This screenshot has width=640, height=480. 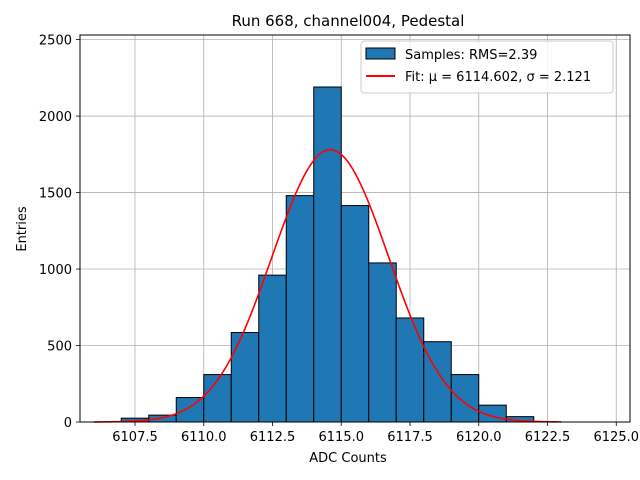 What do you see at coordinates (59, 347) in the screenshot?
I see `y-tick-label: 500` at bounding box center [59, 347].